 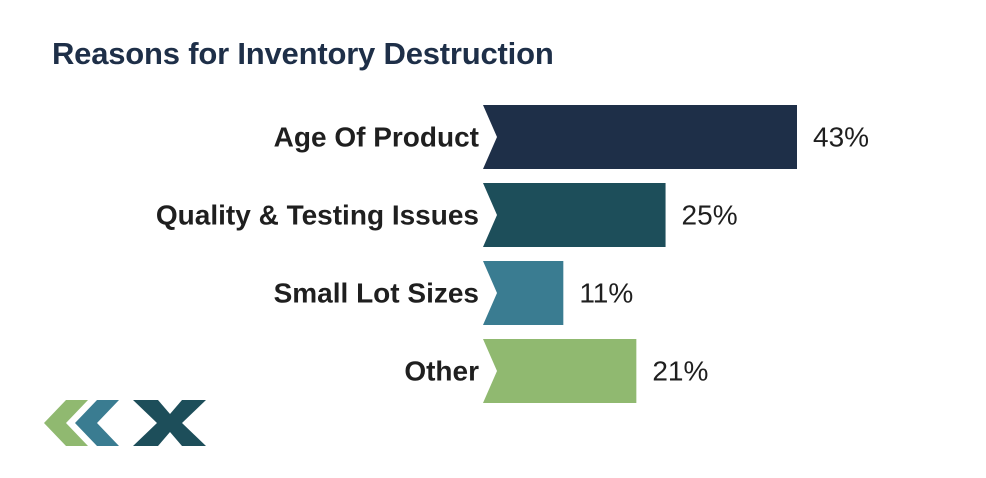 What do you see at coordinates (841, 137) in the screenshot?
I see `value-label: 43%` at bounding box center [841, 137].